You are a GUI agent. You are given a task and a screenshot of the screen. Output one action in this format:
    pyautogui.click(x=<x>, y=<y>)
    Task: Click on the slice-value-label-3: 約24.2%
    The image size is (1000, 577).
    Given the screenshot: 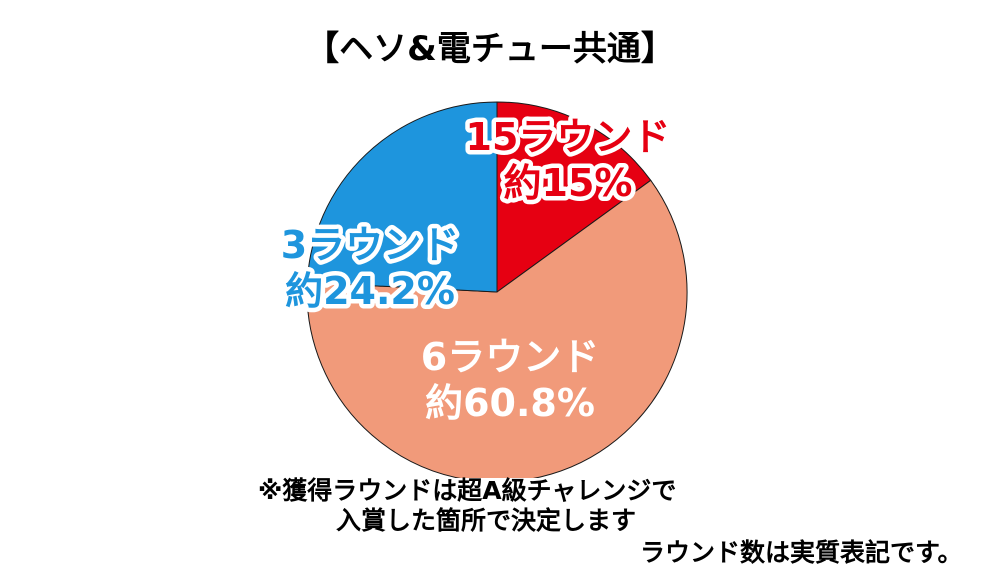 What is the action you would take?
    pyautogui.click(x=370, y=291)
    